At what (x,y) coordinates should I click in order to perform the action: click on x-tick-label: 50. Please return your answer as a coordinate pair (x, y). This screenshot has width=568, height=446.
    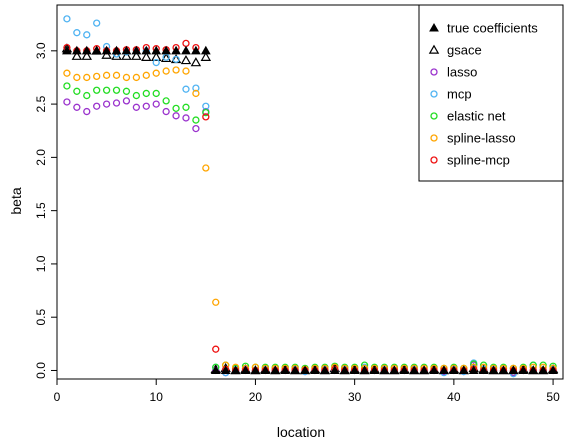
    Looking at the image, I should click on (553, 397).